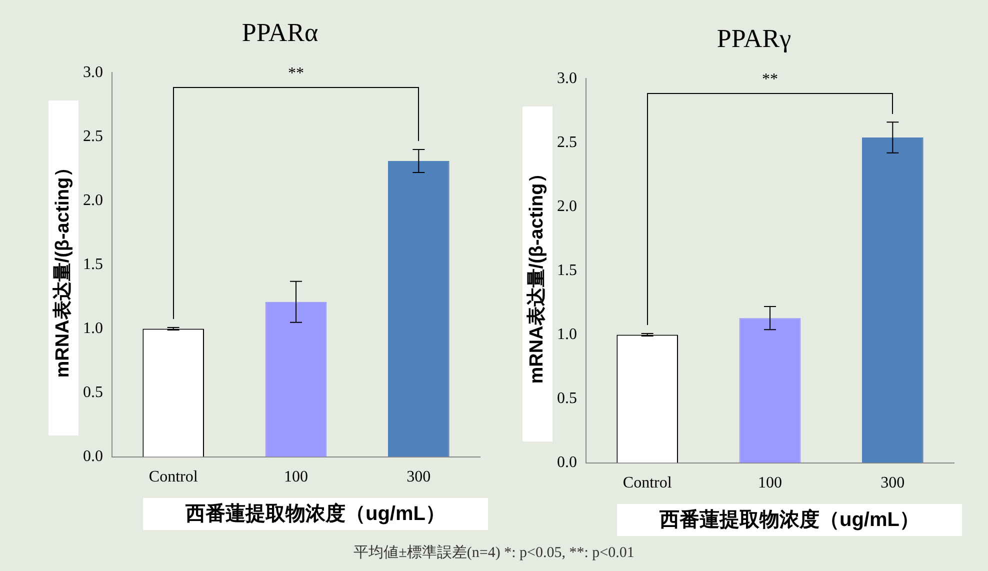 Image resolution: width=988 pixels, height=571 pixels. I want to click on chart-title: PPARγ, so click(754, 39).